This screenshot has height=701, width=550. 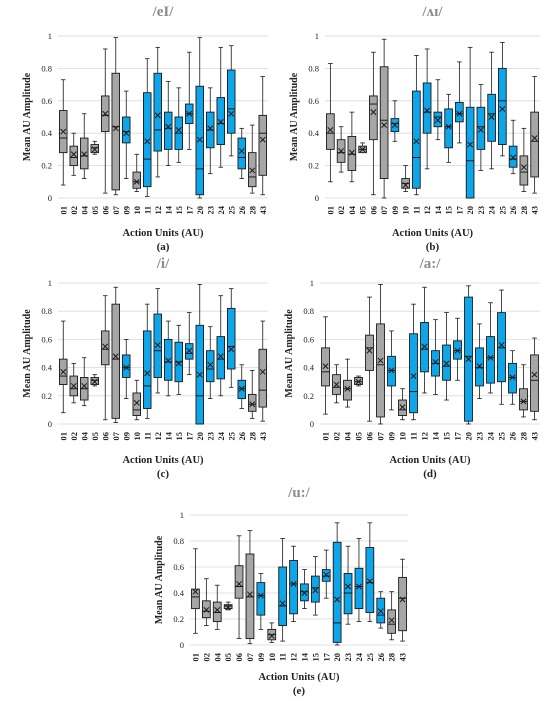 What do you see at coordinates (403, 436) in the screenshot?
I see `x-tick-label: 10` at bounding box center [403, 436].